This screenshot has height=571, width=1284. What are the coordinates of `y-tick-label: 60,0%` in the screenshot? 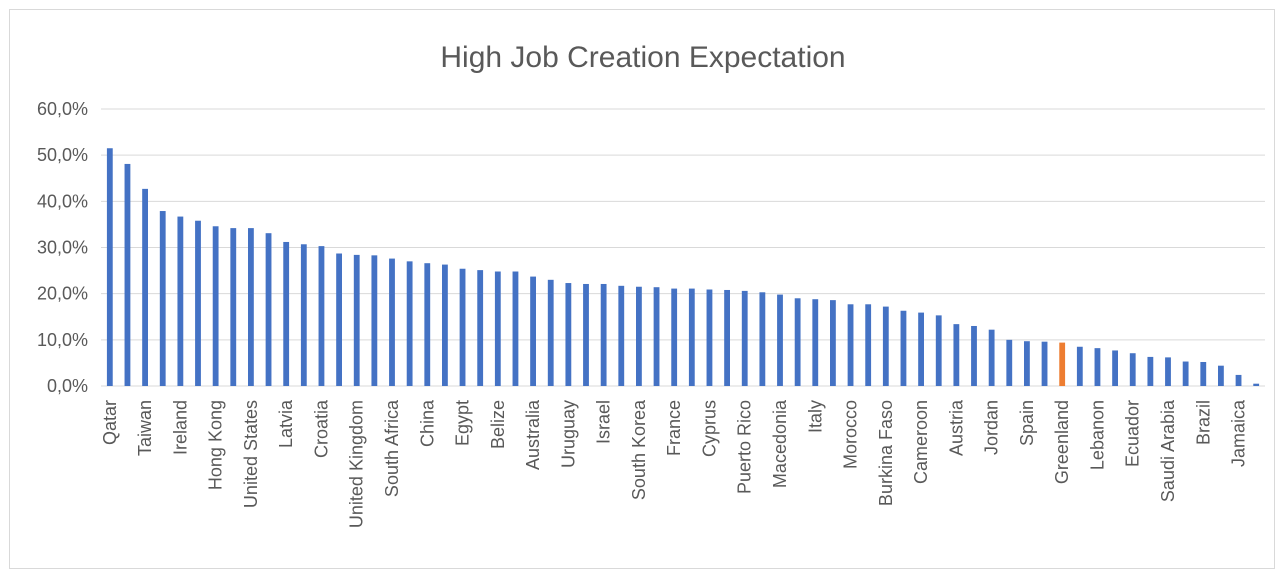 It's located at (62, 109).